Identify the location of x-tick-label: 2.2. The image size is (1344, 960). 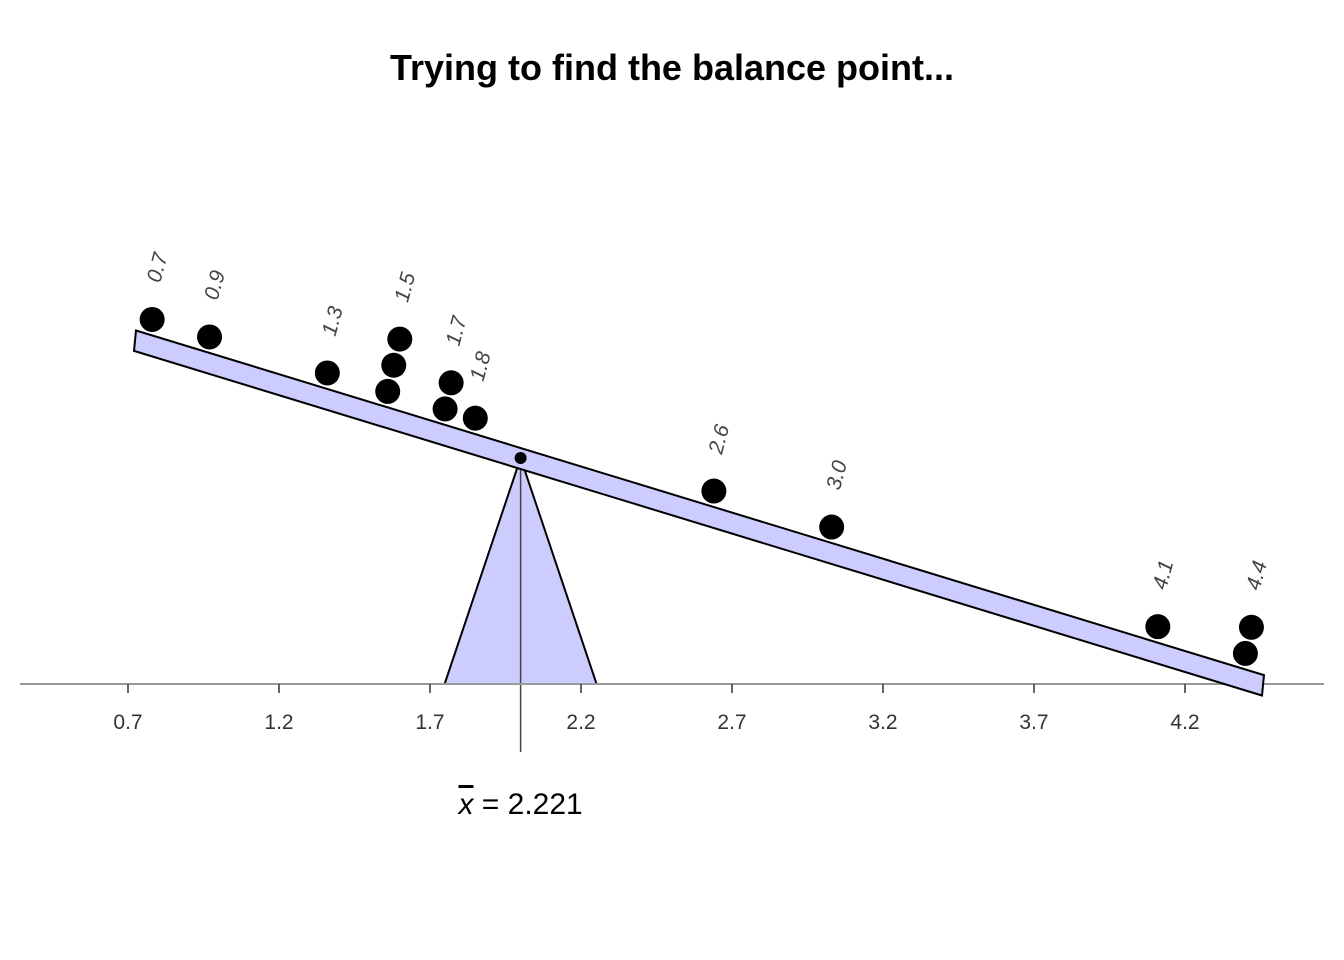
(580, 722).